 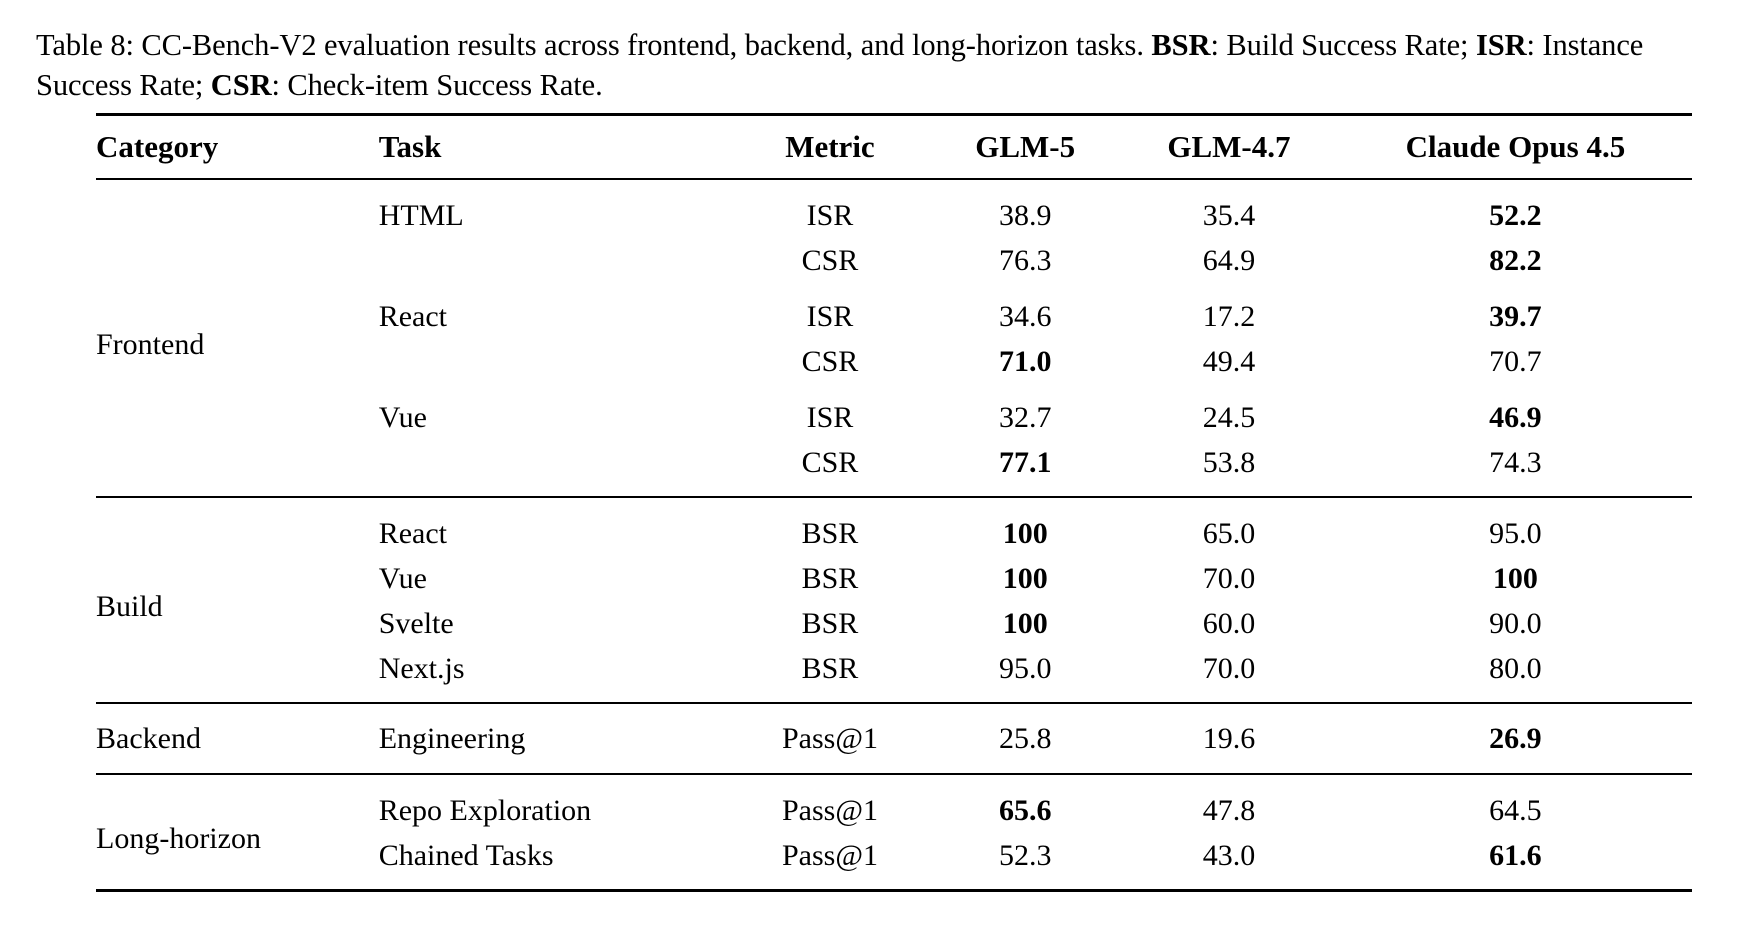 What do you see at coordinates (452, 738) in the screenshot?
I see `cell-task: Engineering` at bounding box center [452, 738].